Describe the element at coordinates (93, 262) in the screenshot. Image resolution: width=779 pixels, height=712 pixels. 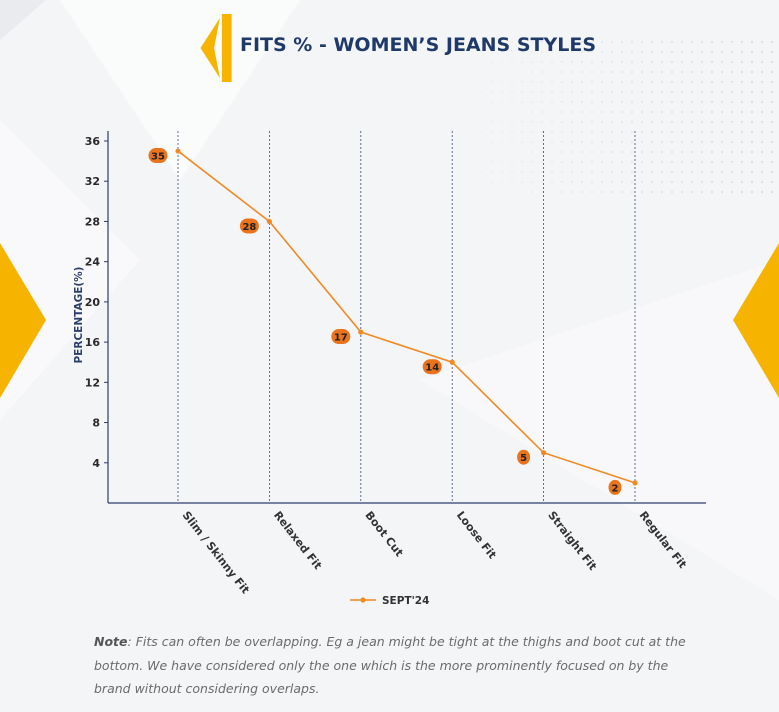
I see `y-tick-label: 24` at that location.